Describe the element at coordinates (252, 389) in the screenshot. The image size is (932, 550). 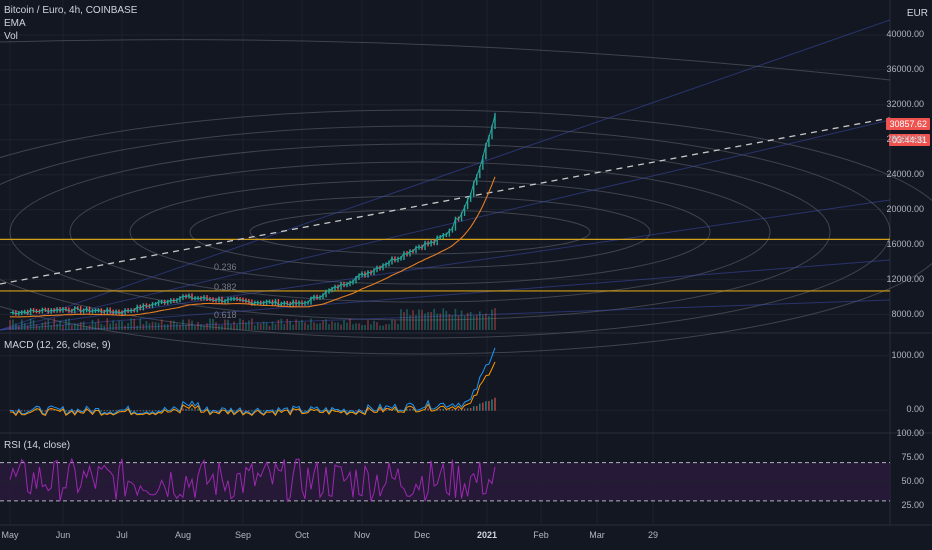
I see `signal-line` at that location.